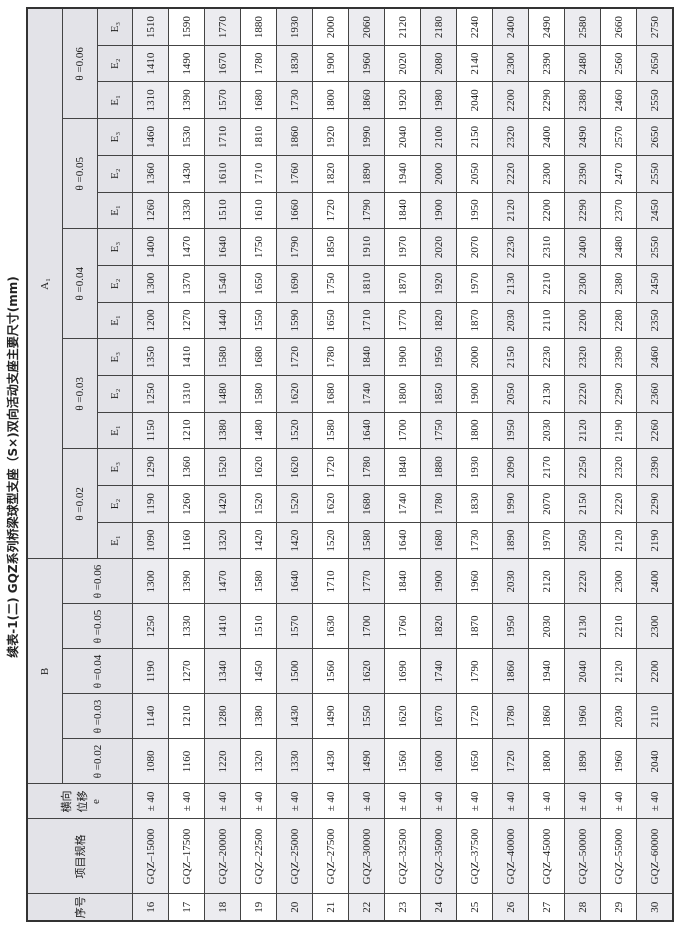  What do you see at coordinates (222, 540) in the screenshot?
I see `cell-A1-E1: 1320` at bounding box center [222, 540].